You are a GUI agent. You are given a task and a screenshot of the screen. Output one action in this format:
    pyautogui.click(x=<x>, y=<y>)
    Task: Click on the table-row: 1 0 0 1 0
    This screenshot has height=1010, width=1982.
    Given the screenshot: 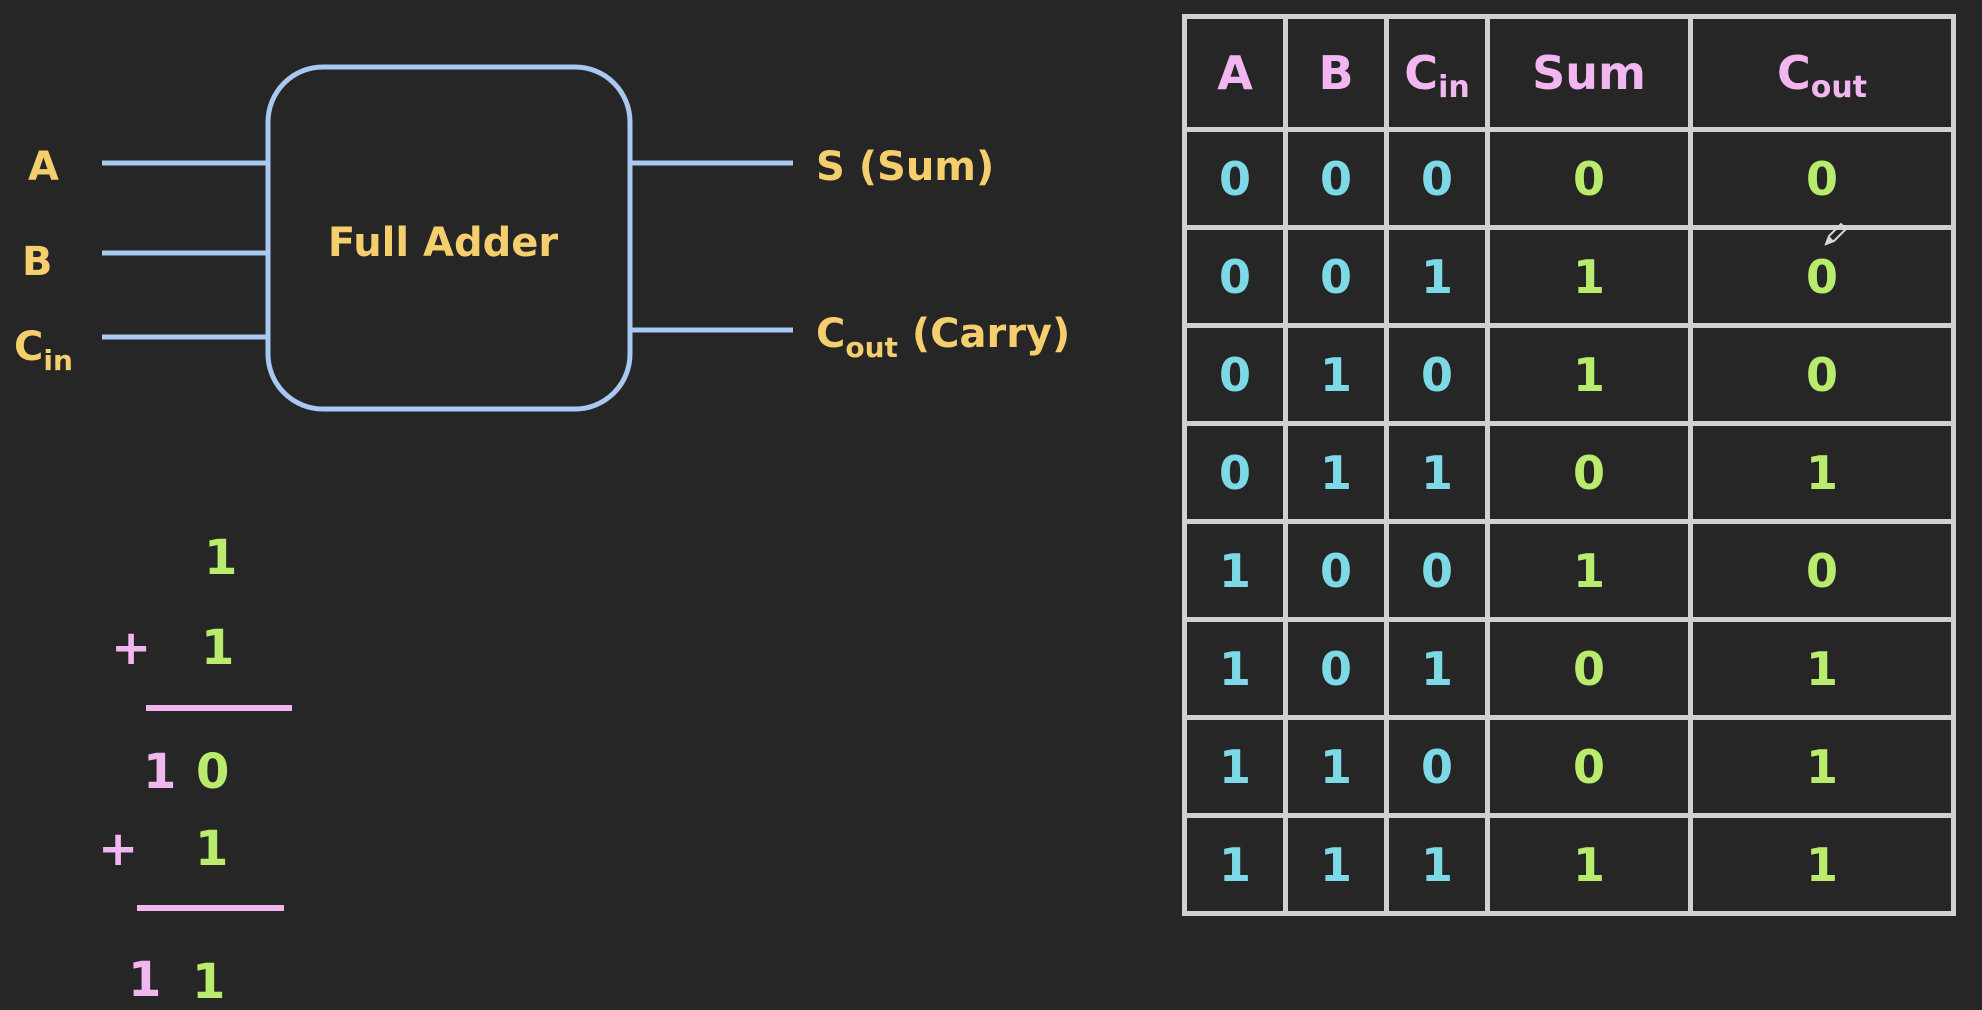 What is the action you would take?
    pyautogui.click(x=1569, y=570)
    